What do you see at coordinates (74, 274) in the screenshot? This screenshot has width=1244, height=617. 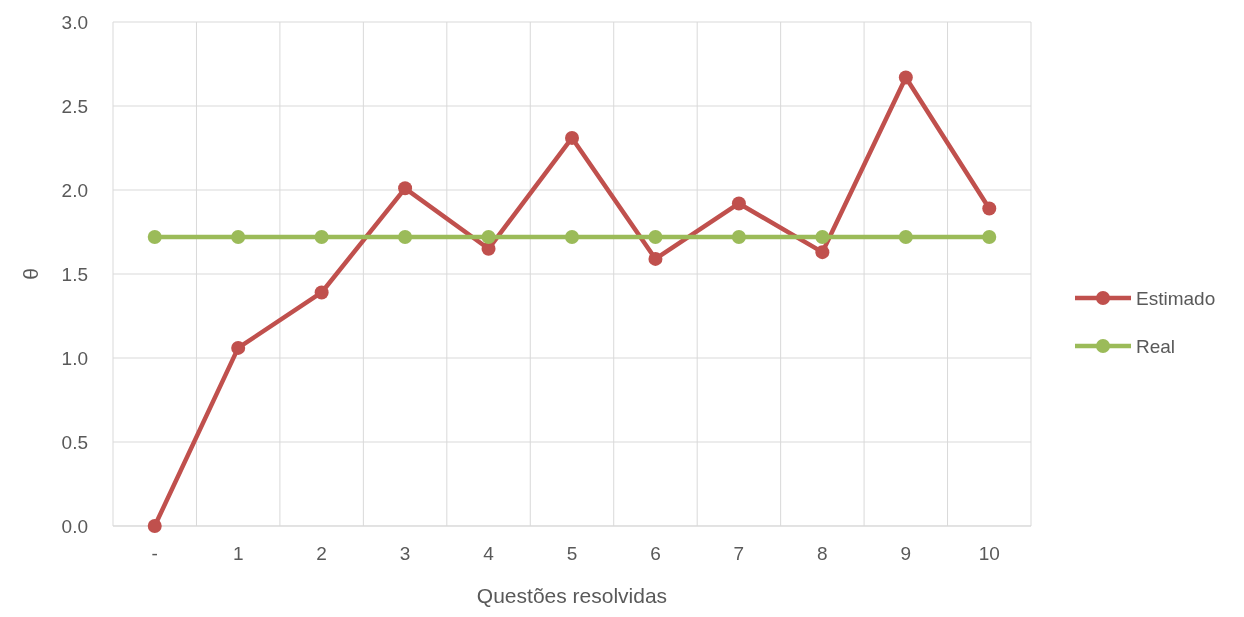 I see `y-tick-label: 1.5` at bounding box center [74, 274].